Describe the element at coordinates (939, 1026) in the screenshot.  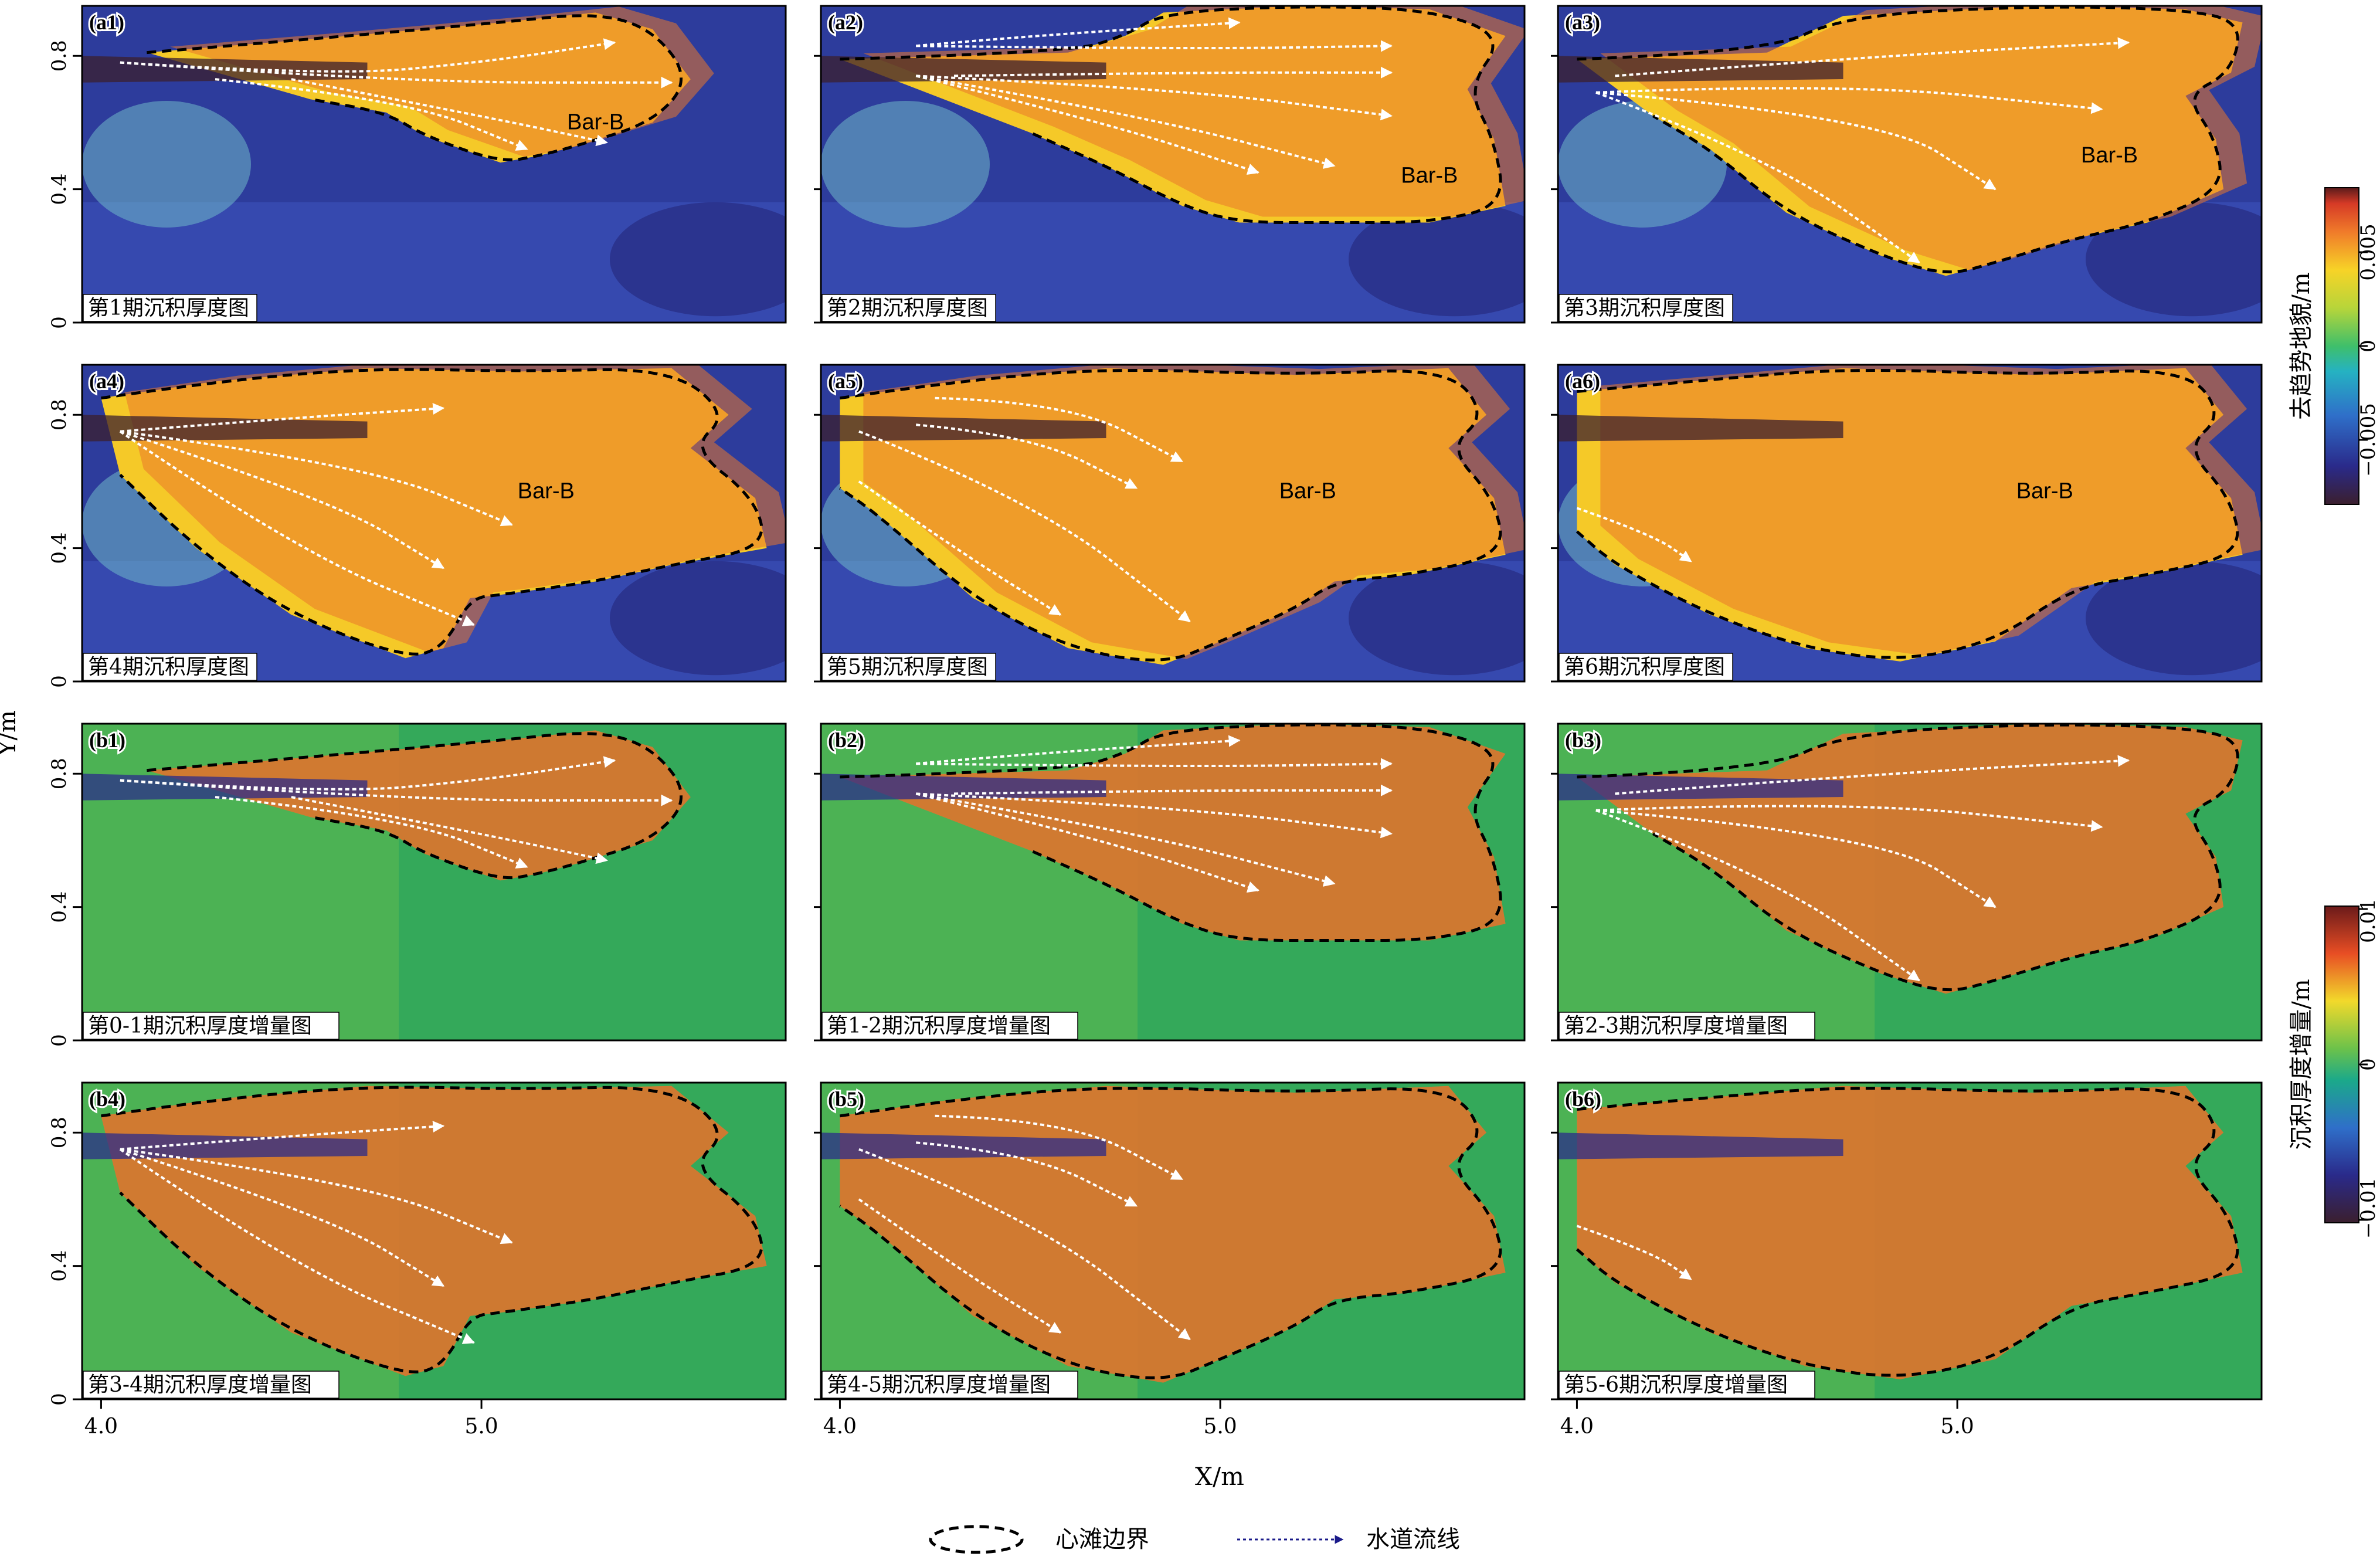
I see `panel-caption: 第1-2期沉积厚度增量图` at that location.